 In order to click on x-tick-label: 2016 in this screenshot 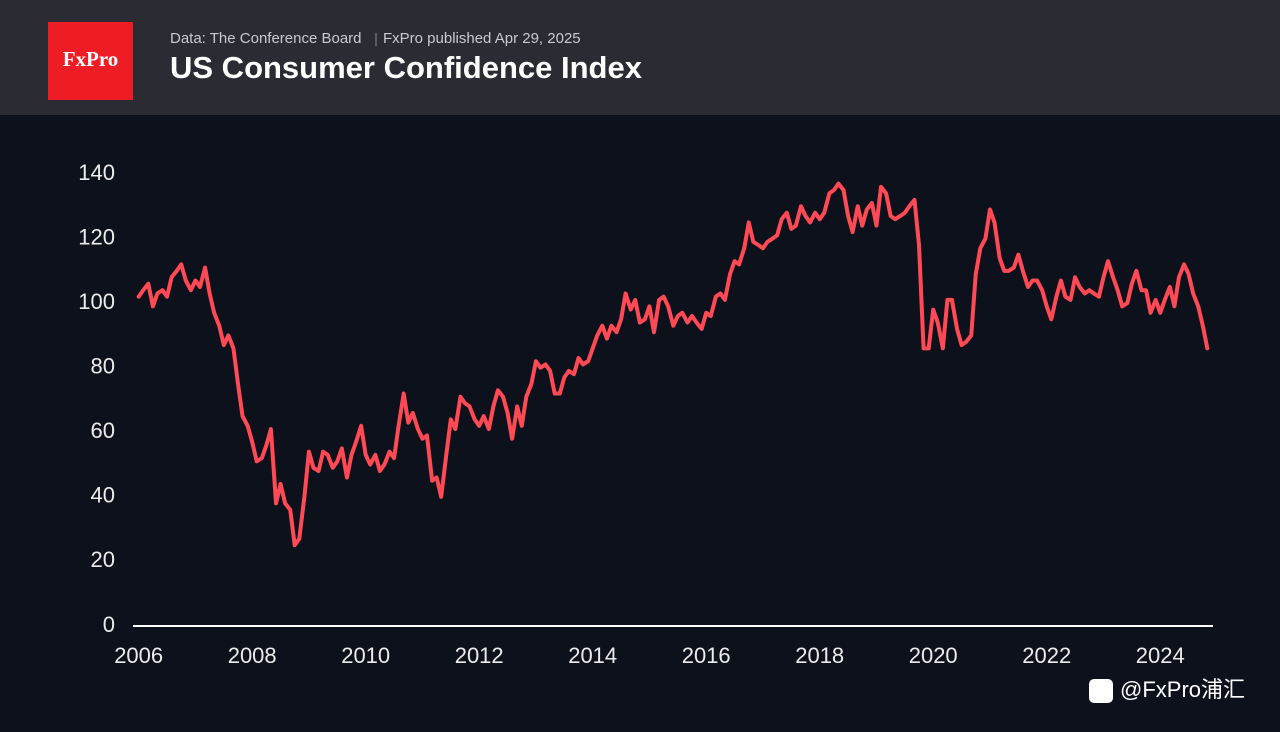, I will do `click(706, 655)`.